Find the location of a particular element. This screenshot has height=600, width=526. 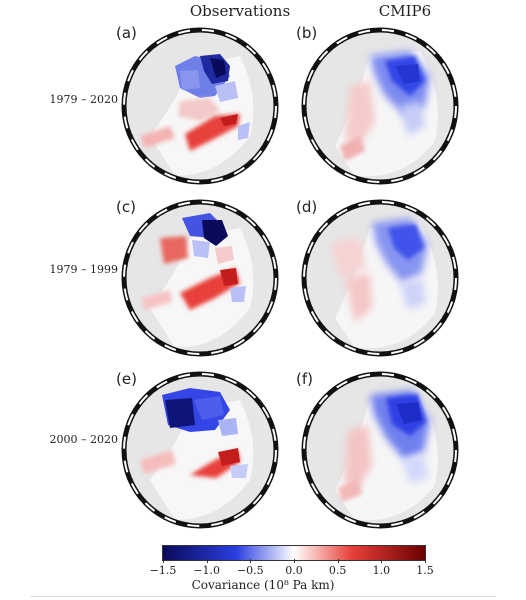

panel-a-map is located at coordinates (200, 106).